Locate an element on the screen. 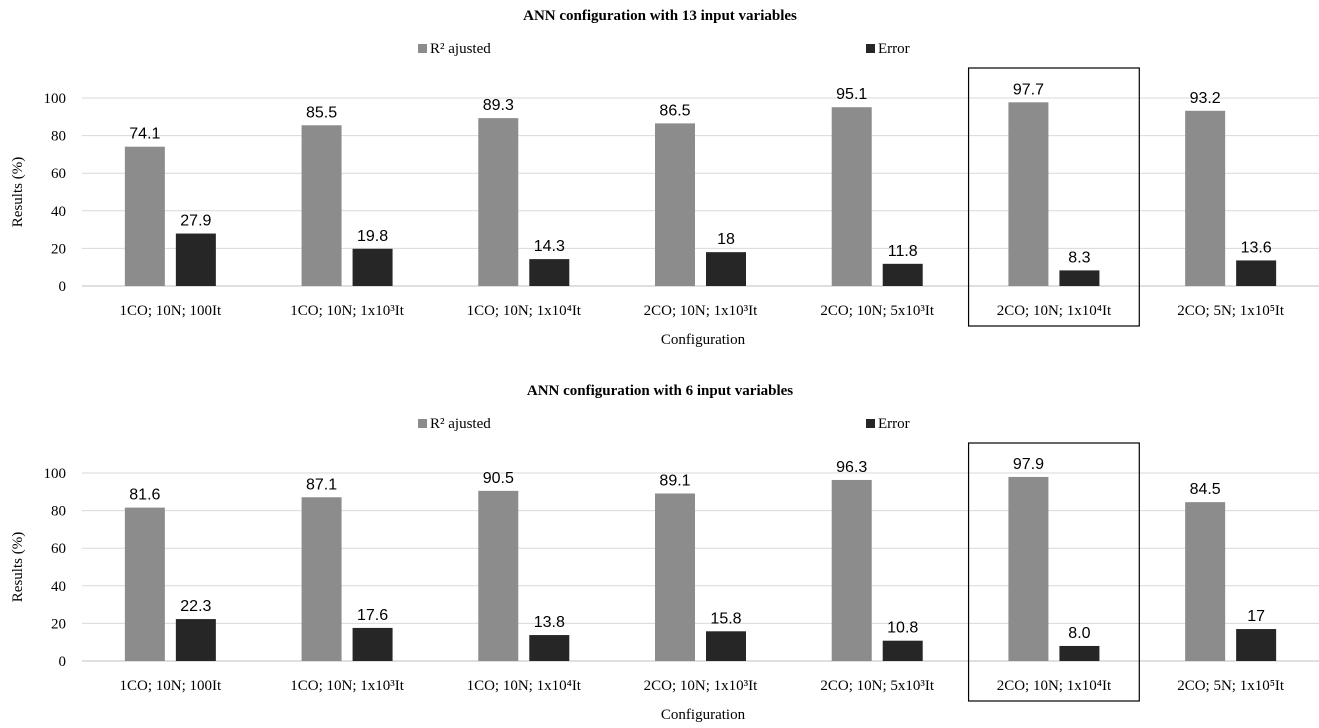 Image resolution: width=1319 pixels, height=728 pixels. data-label: 8.3 is located at coordinates (1079, 257).